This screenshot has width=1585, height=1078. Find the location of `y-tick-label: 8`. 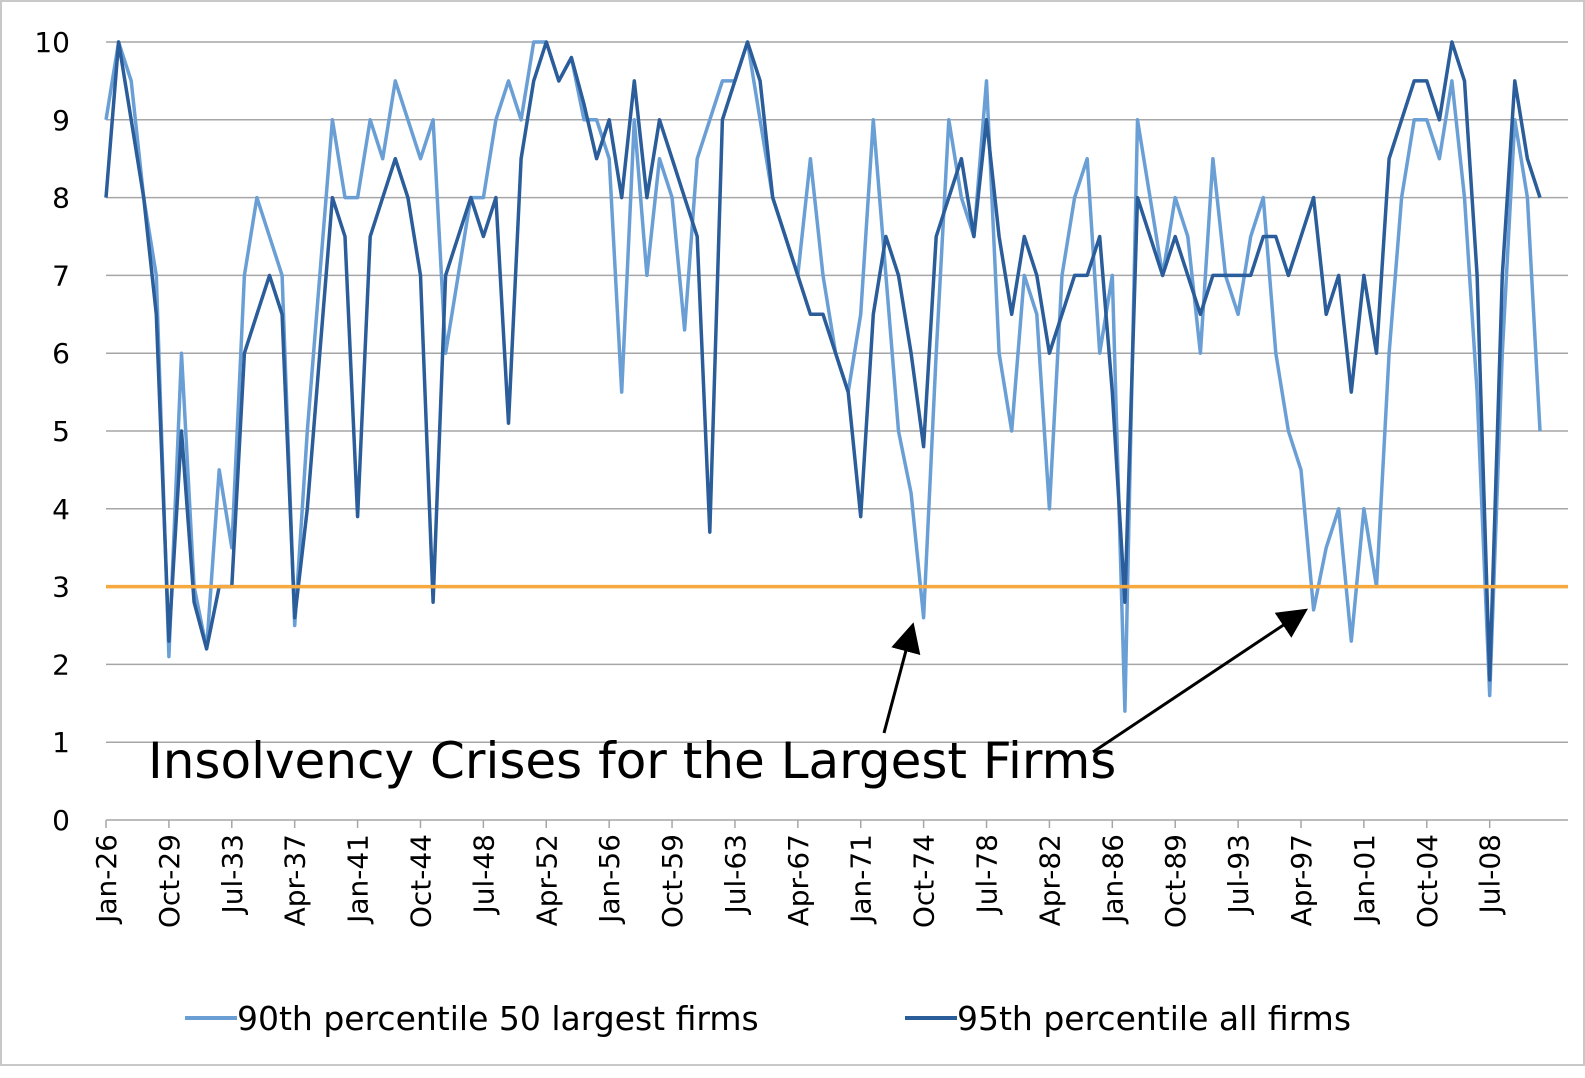

y-tick-label: 8 is located at coordinates (61, 198).